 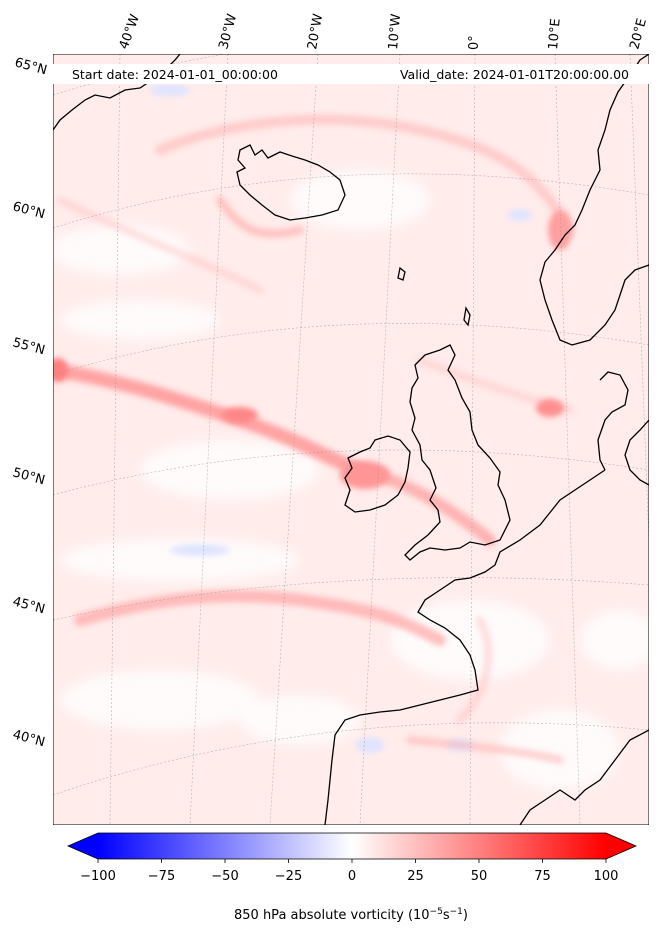 What do you see at coordinates (130, 31) in the screenshot?
I see `lon-label-40w: 40°W` at bounding box center [130, 31].